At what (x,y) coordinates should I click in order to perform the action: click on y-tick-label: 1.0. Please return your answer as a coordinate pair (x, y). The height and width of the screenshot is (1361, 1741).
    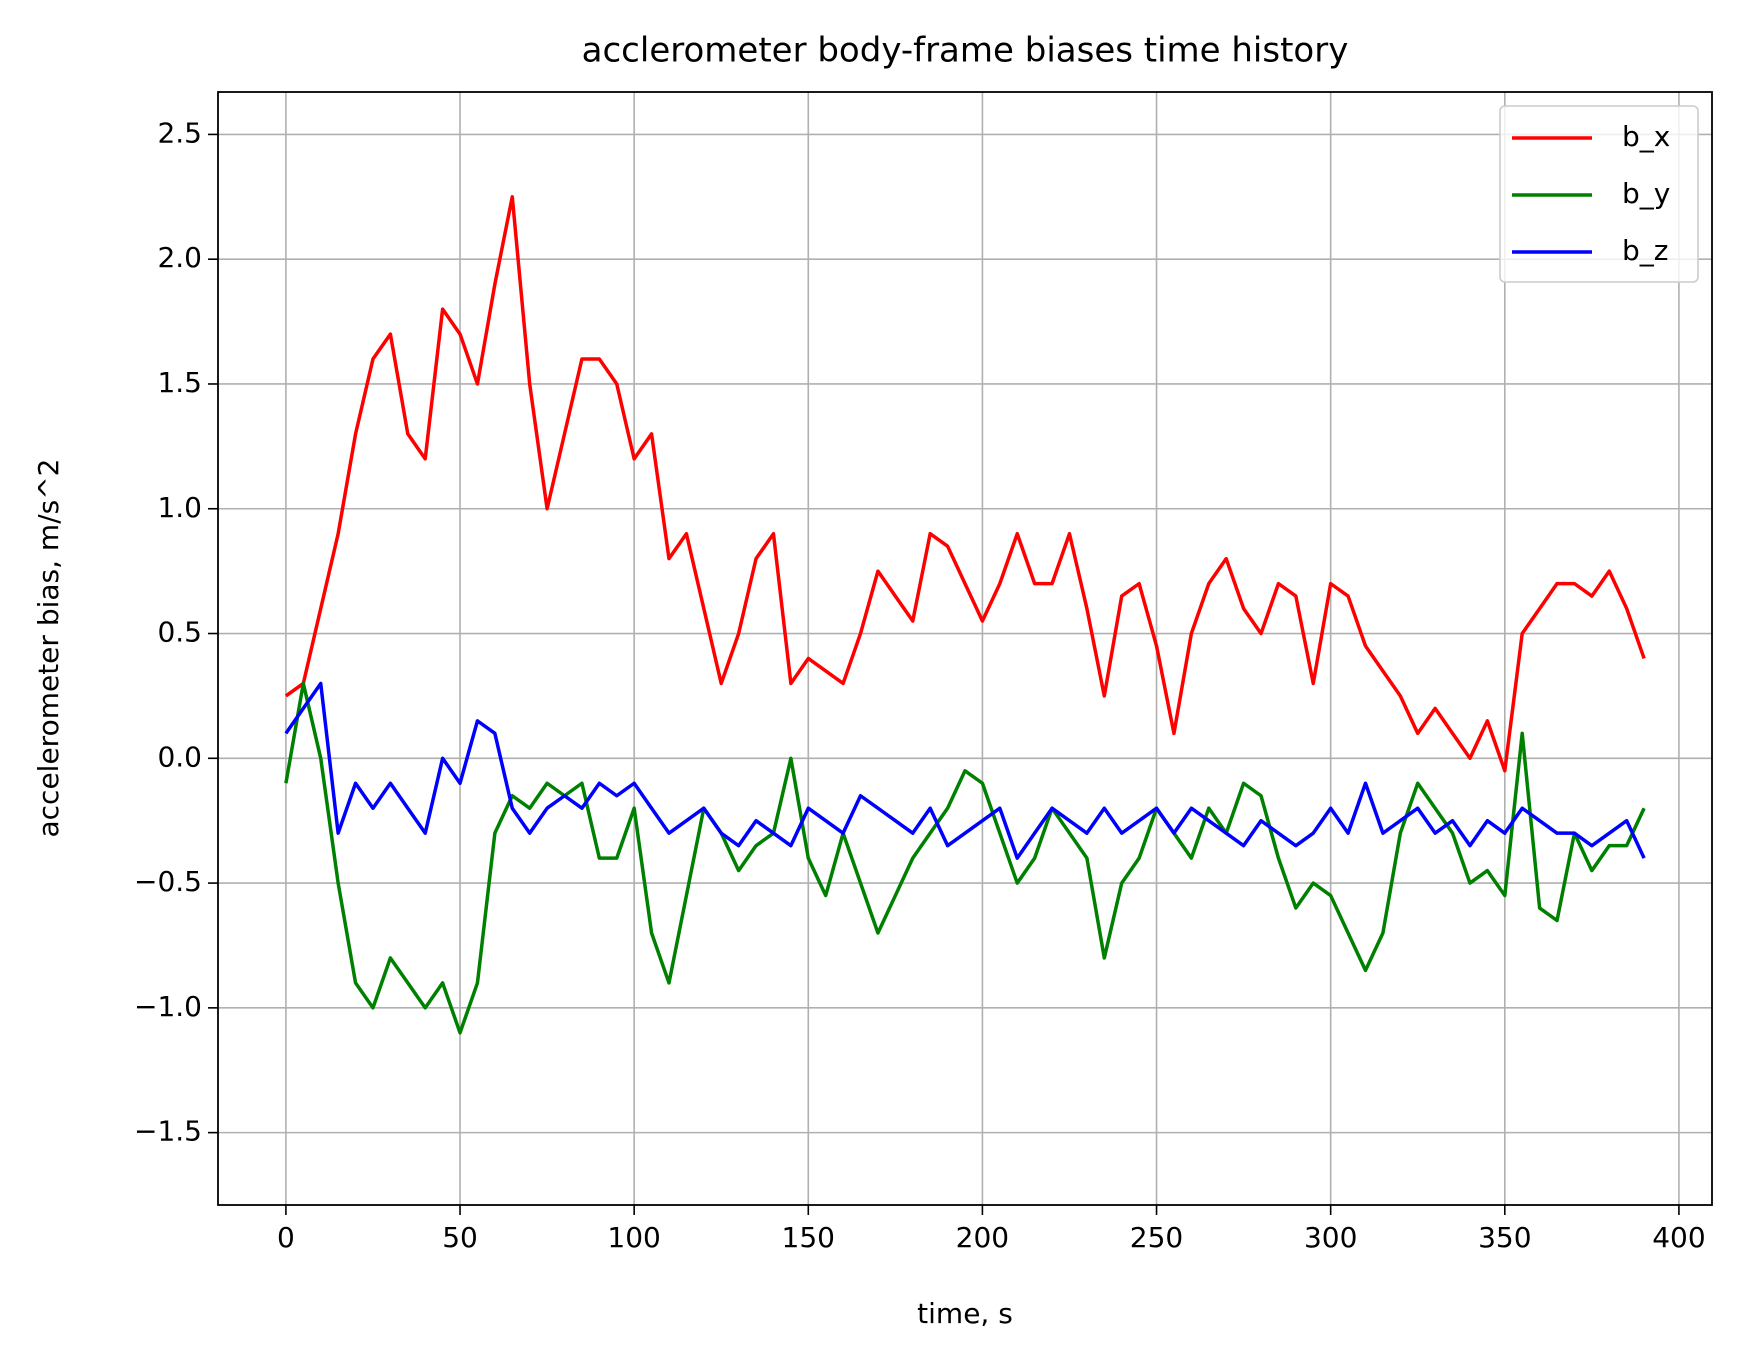
    Looking at the image, I should click on (179, 507).